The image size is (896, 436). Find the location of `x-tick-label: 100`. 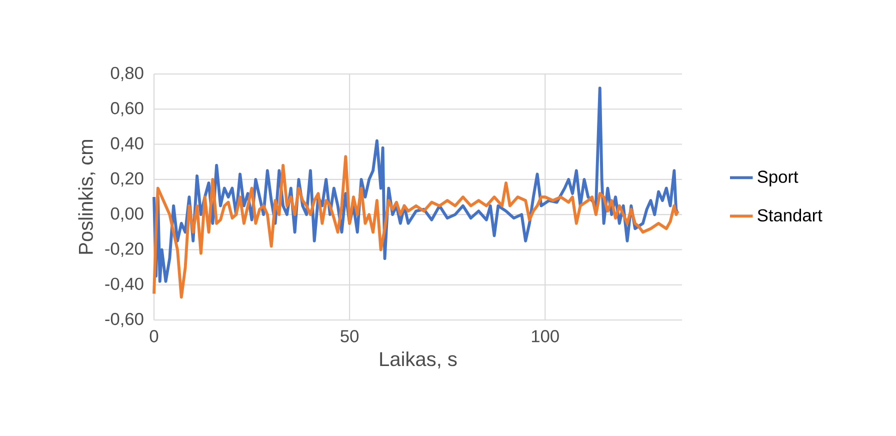

x-tick-label: 100 is located at coordinates (545, 336).